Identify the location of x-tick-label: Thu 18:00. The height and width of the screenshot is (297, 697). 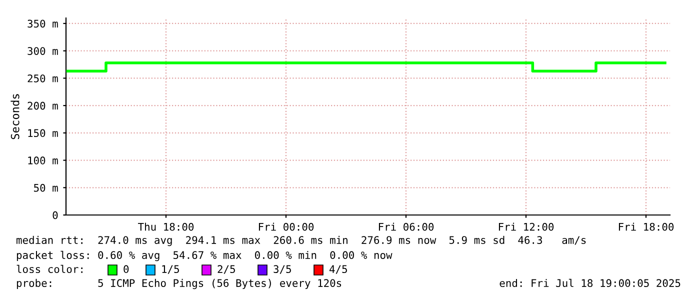
(166, 226).